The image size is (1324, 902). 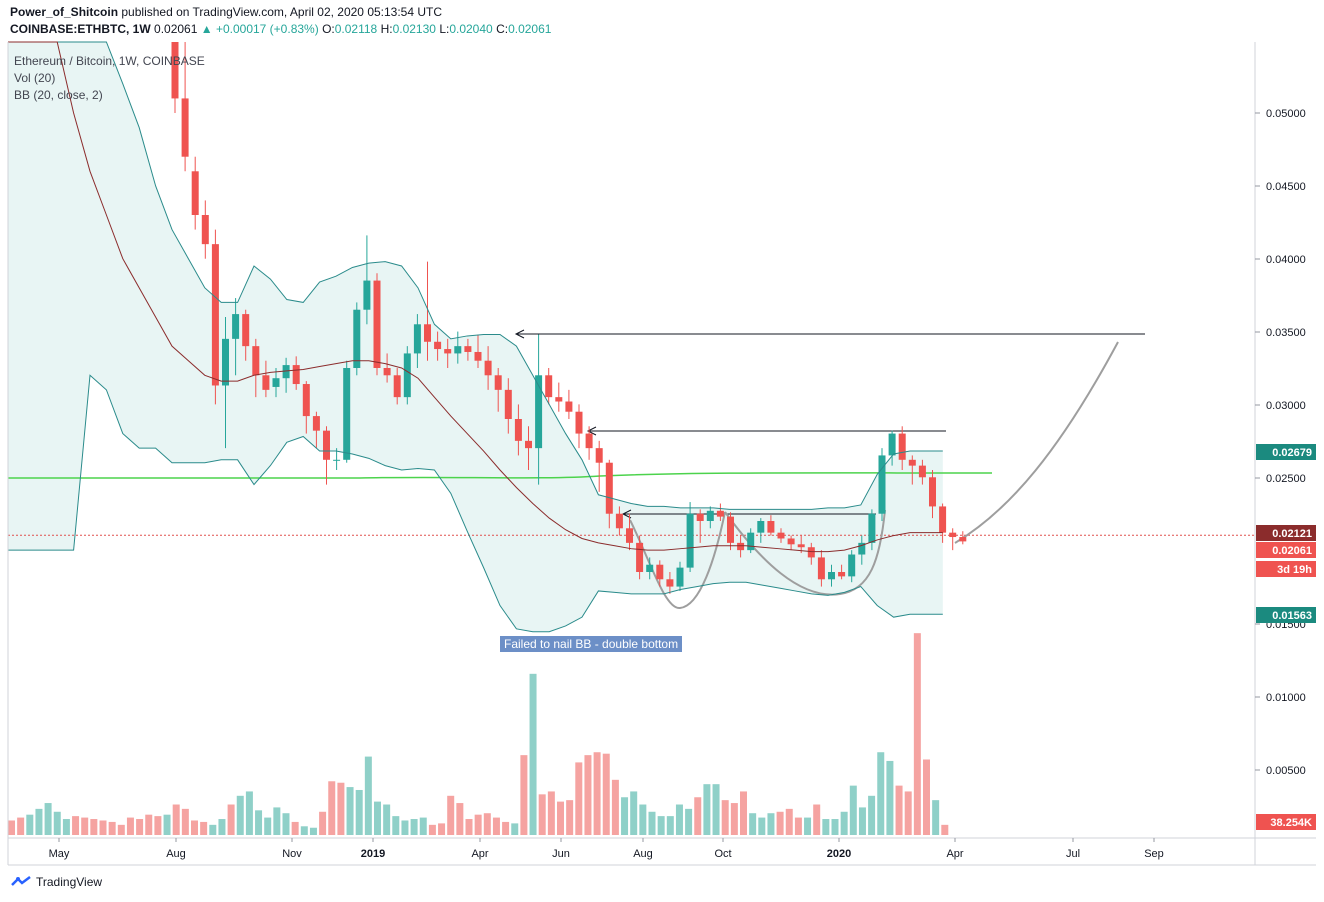 I want to click on projection-curve, so click(x=1036, y=442).